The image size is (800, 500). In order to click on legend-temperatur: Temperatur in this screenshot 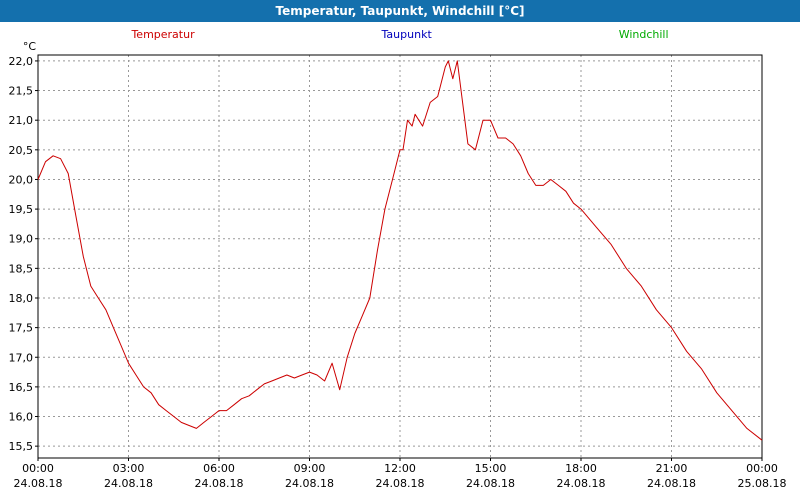, I will do `click(163, 34)`.